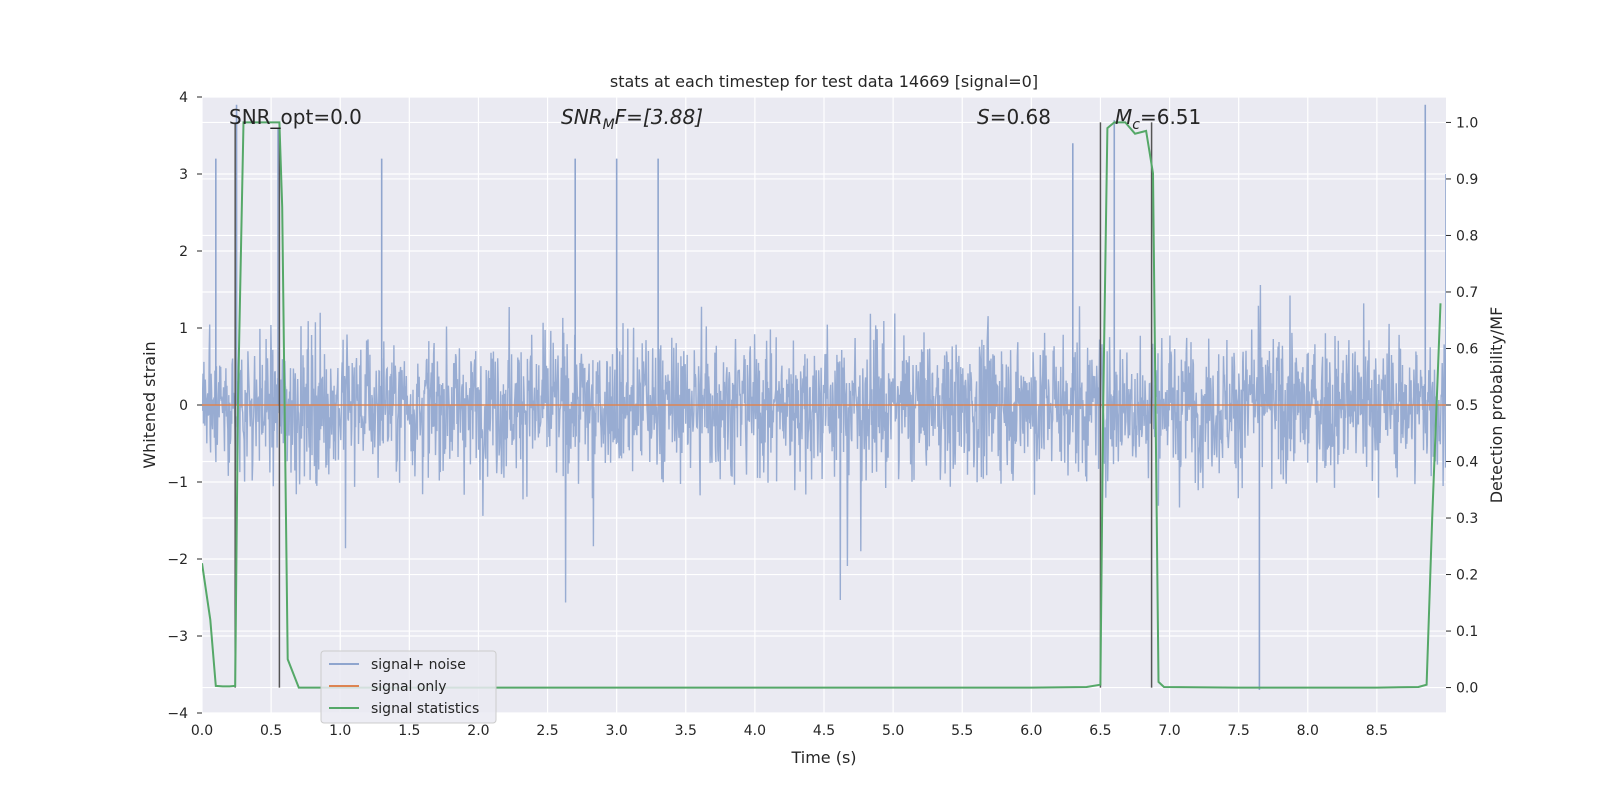 Image resolution: width=1600 pixels, height=800 pixels. Describe the element at coordinates (659, 117) in the screenshot. I see `annotation-snr-mf-value: F=[3.88]` at that location.